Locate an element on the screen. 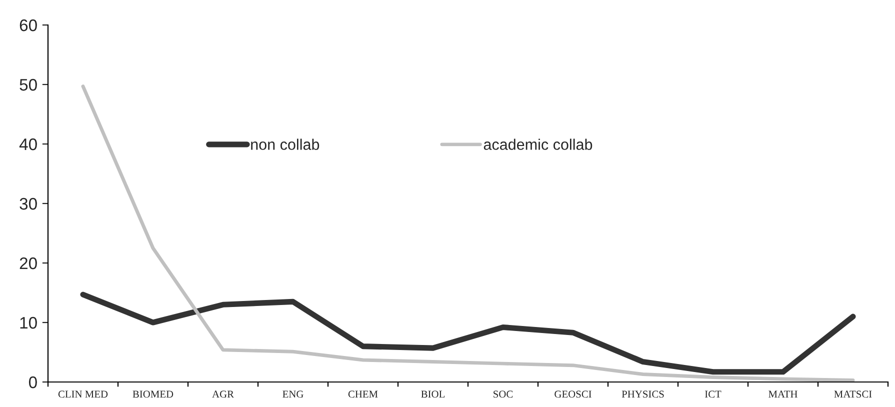  x-tick-label: CLIN MED is located at coordinates (83, 394).